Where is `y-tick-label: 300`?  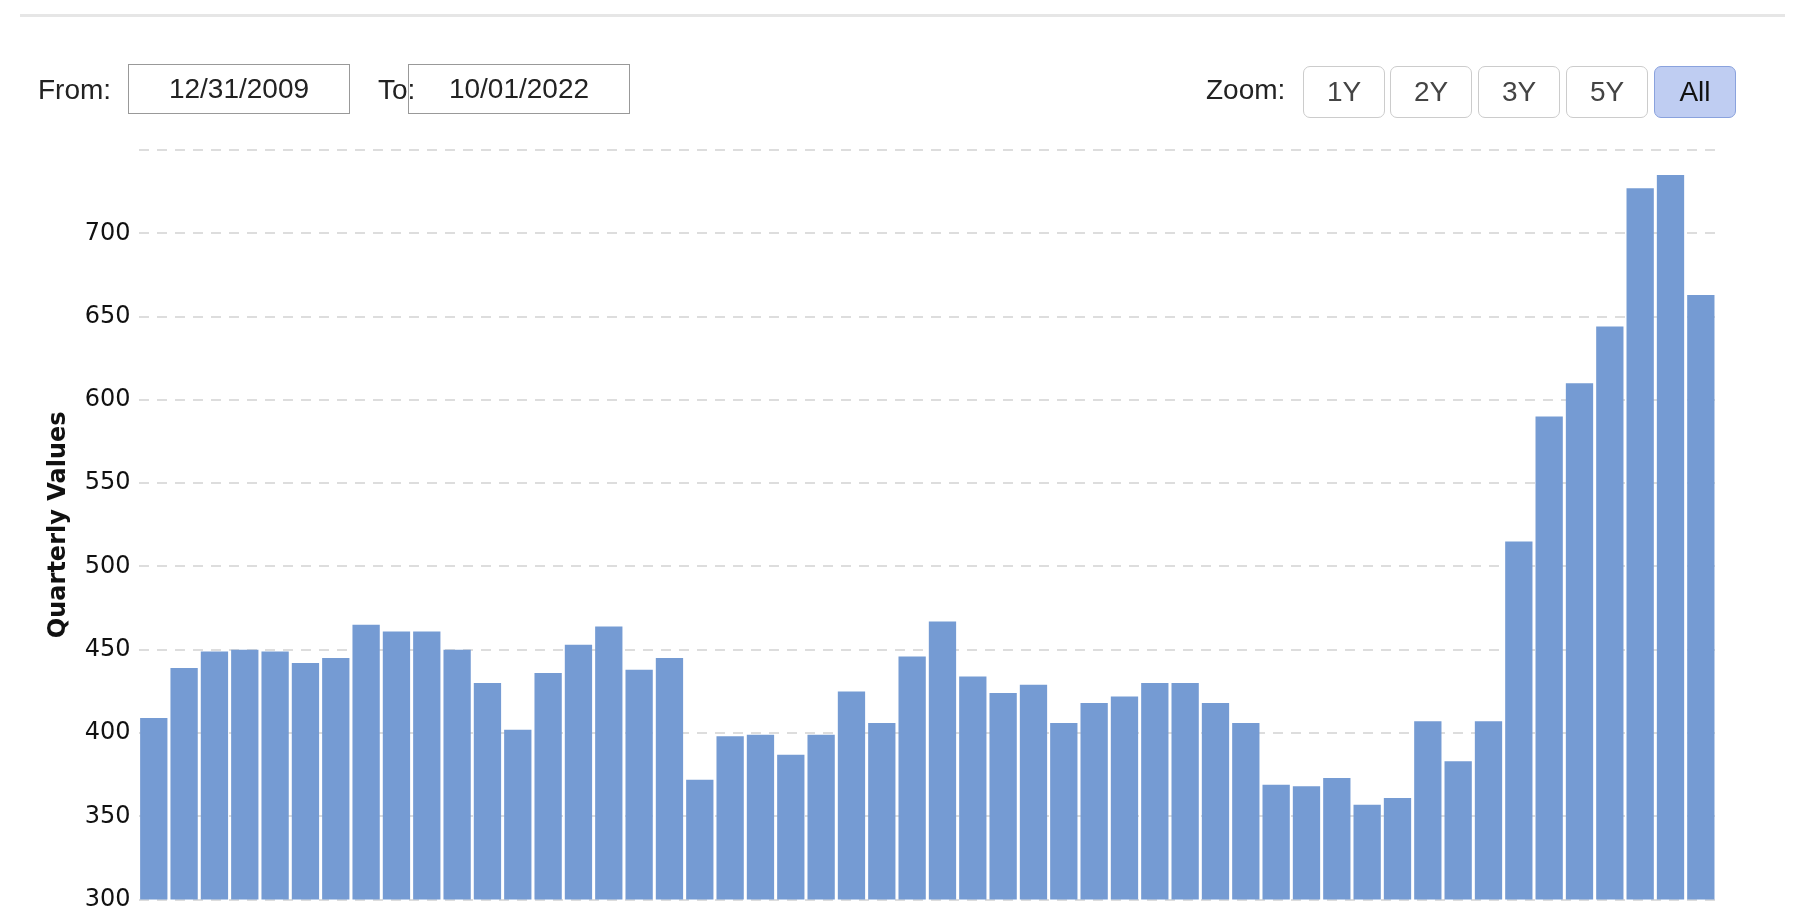 y-tick-label: 300 is located at coordinates (107, 897).